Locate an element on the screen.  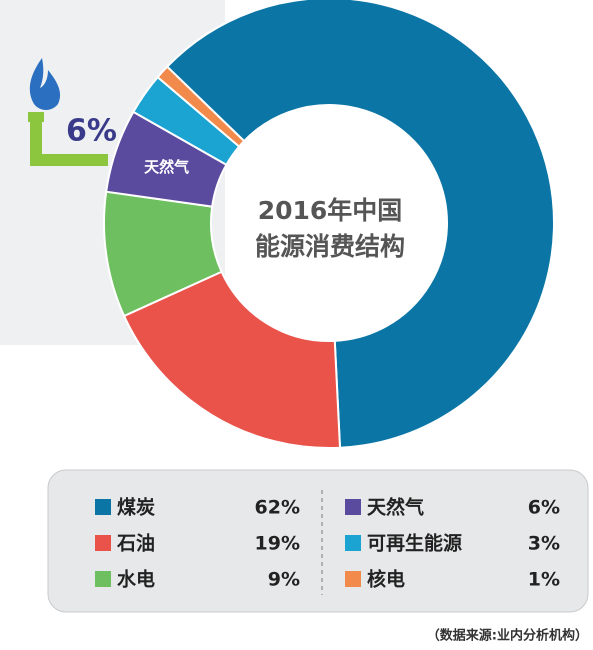
legend-label: 核电 is located at coordinates (386, 579).